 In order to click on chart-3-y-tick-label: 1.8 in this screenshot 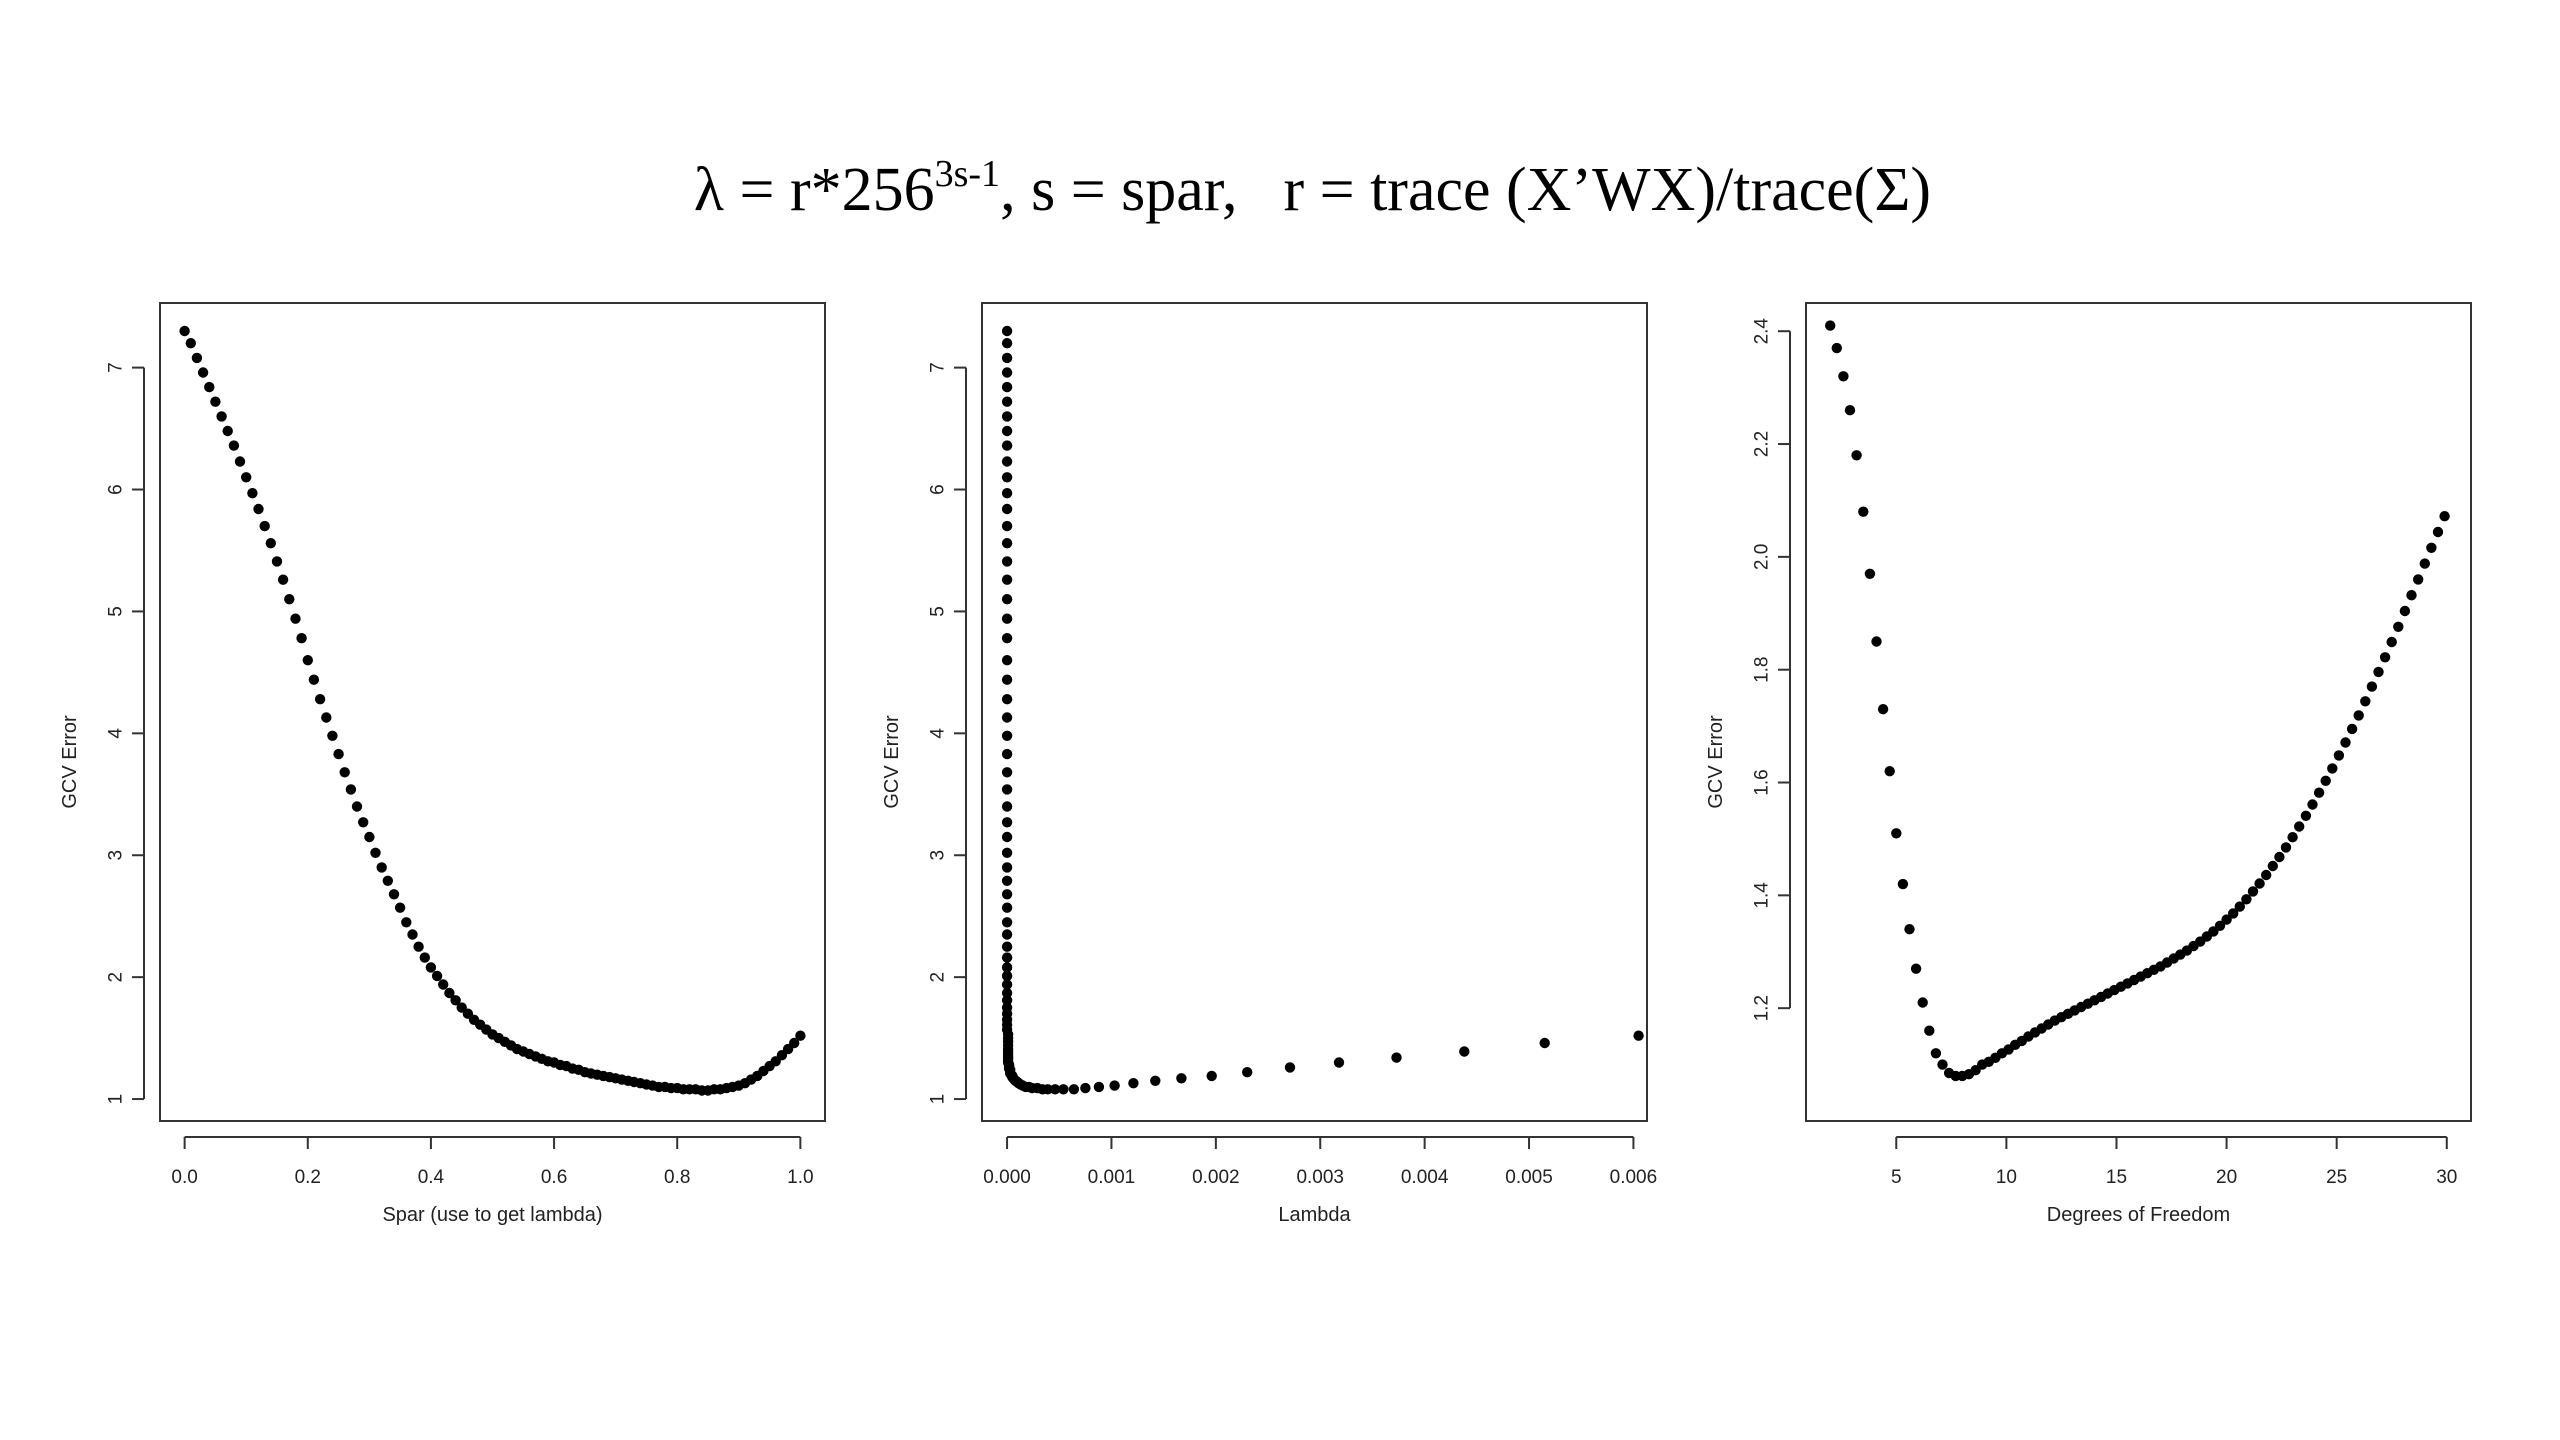, I will do `click(1762, 669)`.